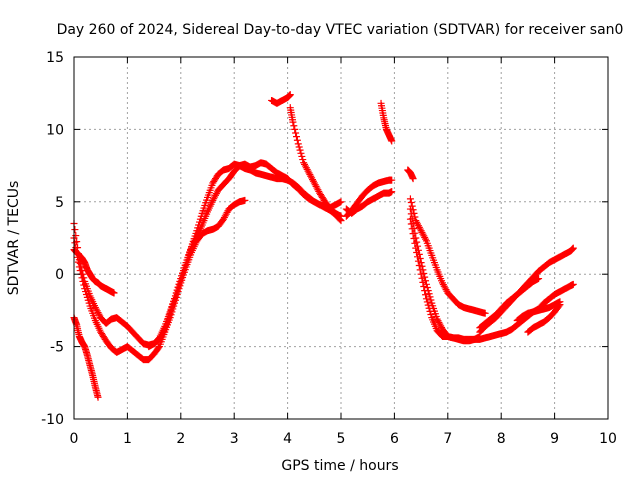 This screenshot has height=480, width=640. What do you see at coordinates (554, 439) in the screenshot?
I see `x-tick-label: 9` at bounding box center [554, 439].